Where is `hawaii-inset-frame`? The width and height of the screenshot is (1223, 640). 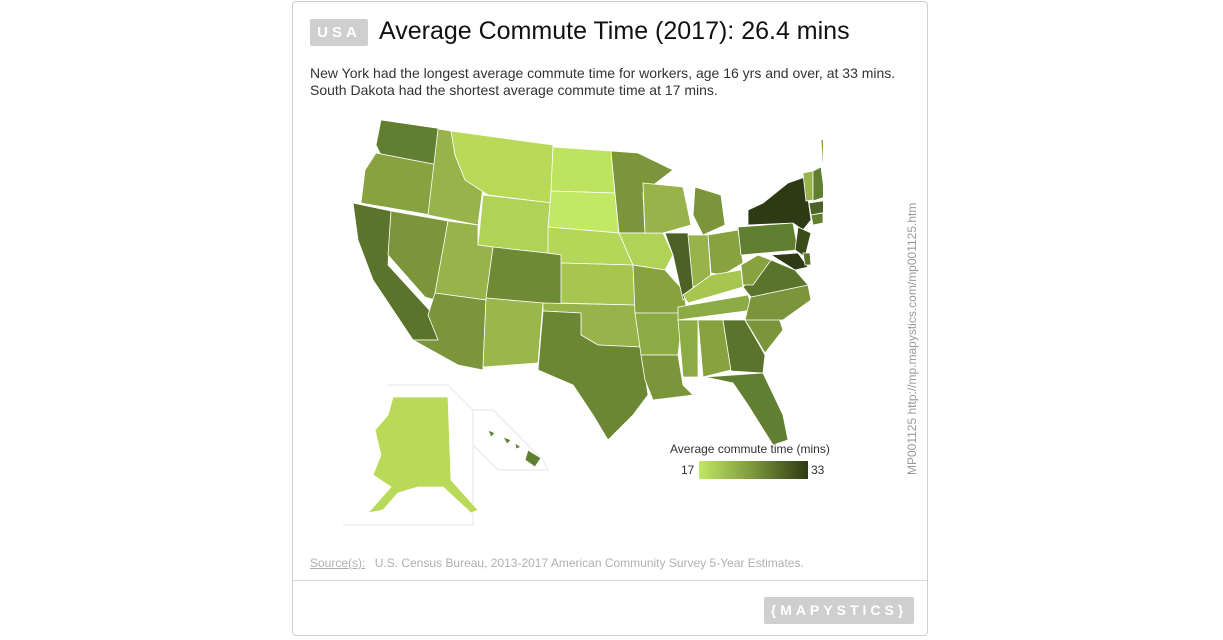 hawaii-inset-frame is located at coordinates (510, 440).